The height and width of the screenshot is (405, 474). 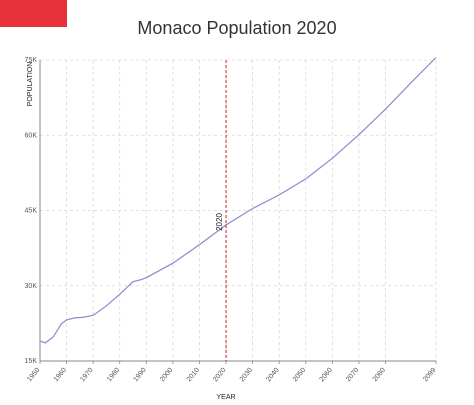 I want to click on flag-banner, so click(x=33, y=13).